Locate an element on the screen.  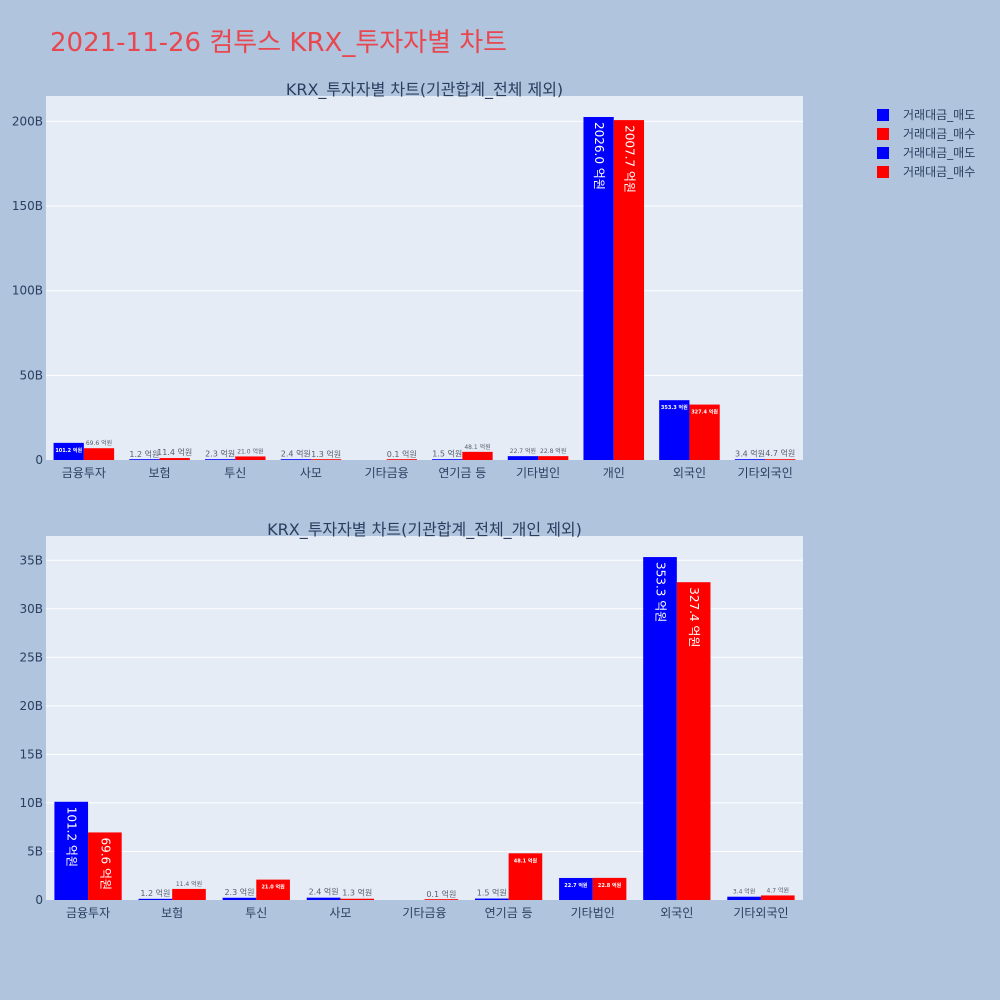
bar-value-label: 0.1 억원 is located at coordinates (441, 894).